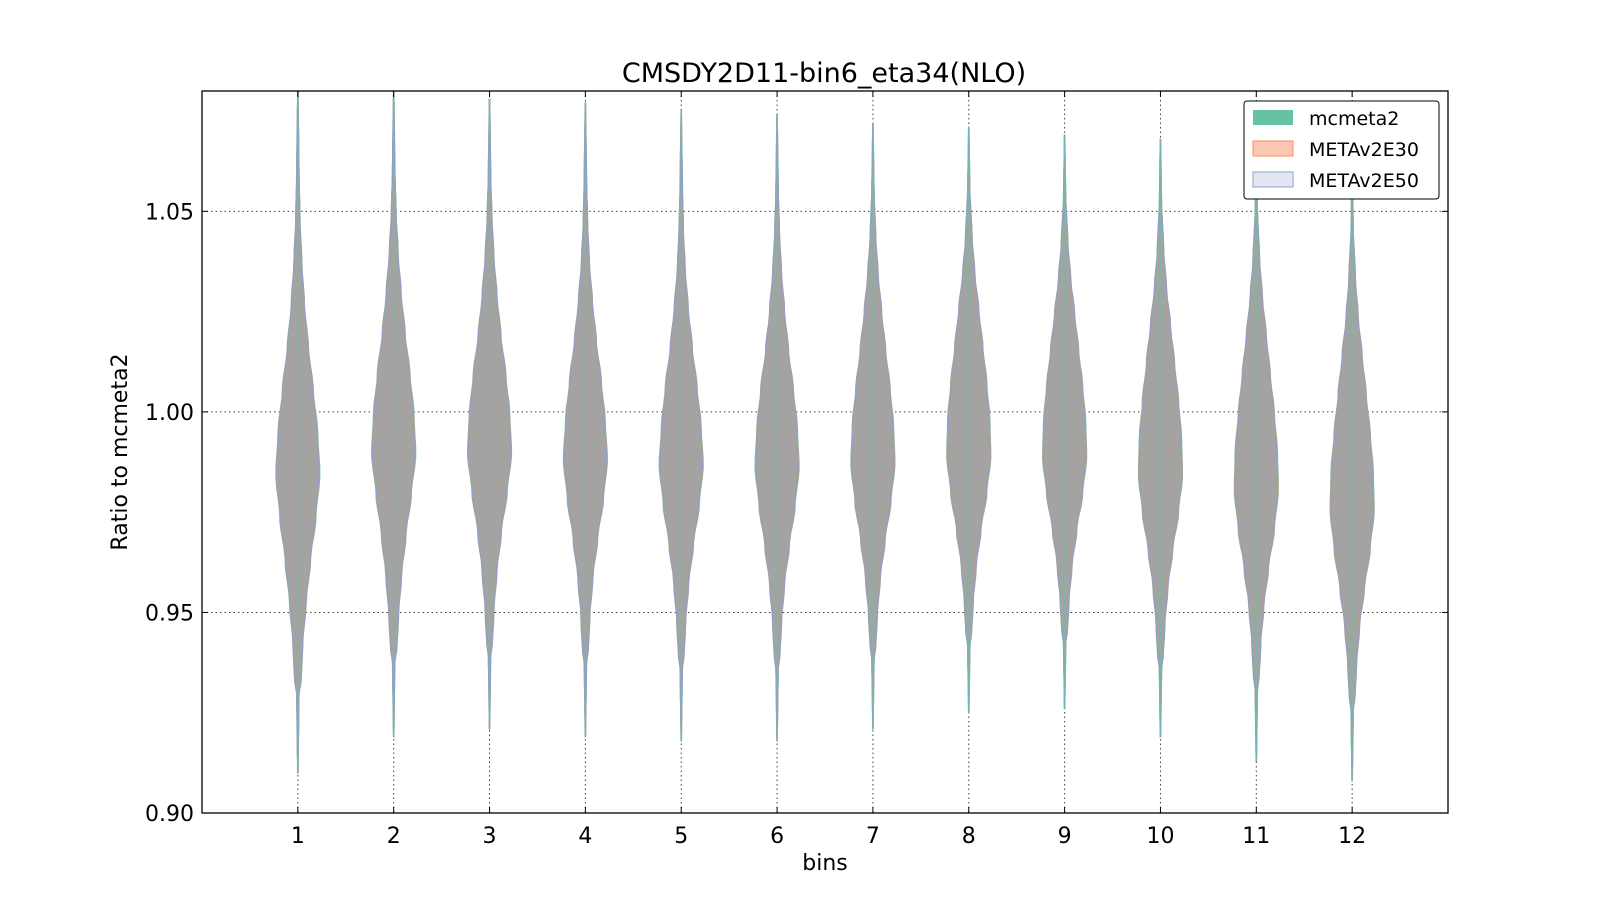 The width and height of the screenshot is (1600, 900). Describe the element at coordinates (1352, 836) in the screenshot. I see `x-tick-label: 12` at that location.